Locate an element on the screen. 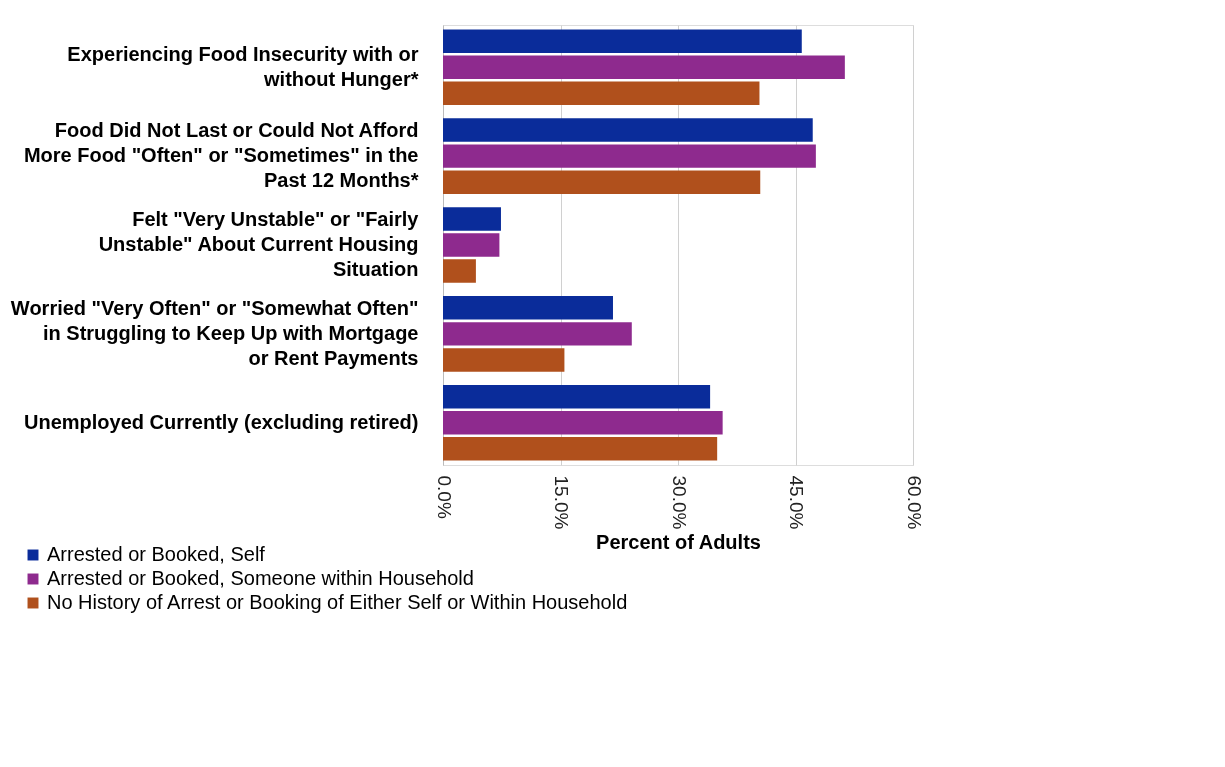 This screenshot has width=1225, height=767. y-tick-label: Food Did Not Last or Could Not Afford More Food "Often" or "Sometimes" in the Past 12 Months* is located at coordinates (221, 155).